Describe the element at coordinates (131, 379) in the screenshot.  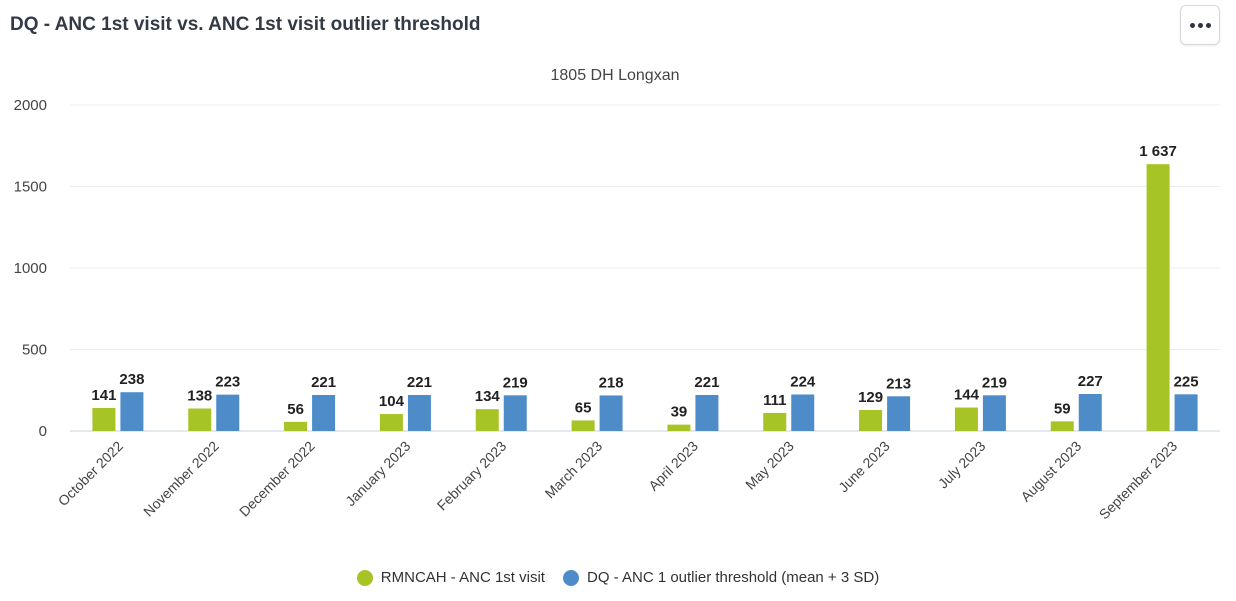
I see `data-label: 238` at that location.